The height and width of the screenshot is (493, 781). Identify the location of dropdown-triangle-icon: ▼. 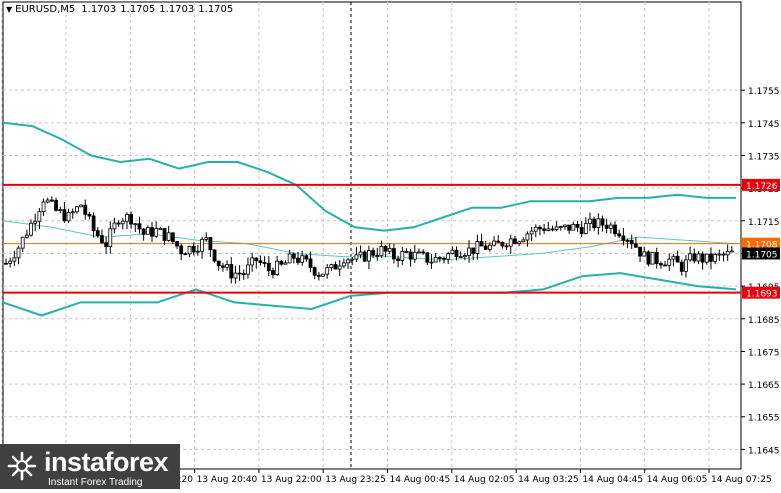
(9, 9).